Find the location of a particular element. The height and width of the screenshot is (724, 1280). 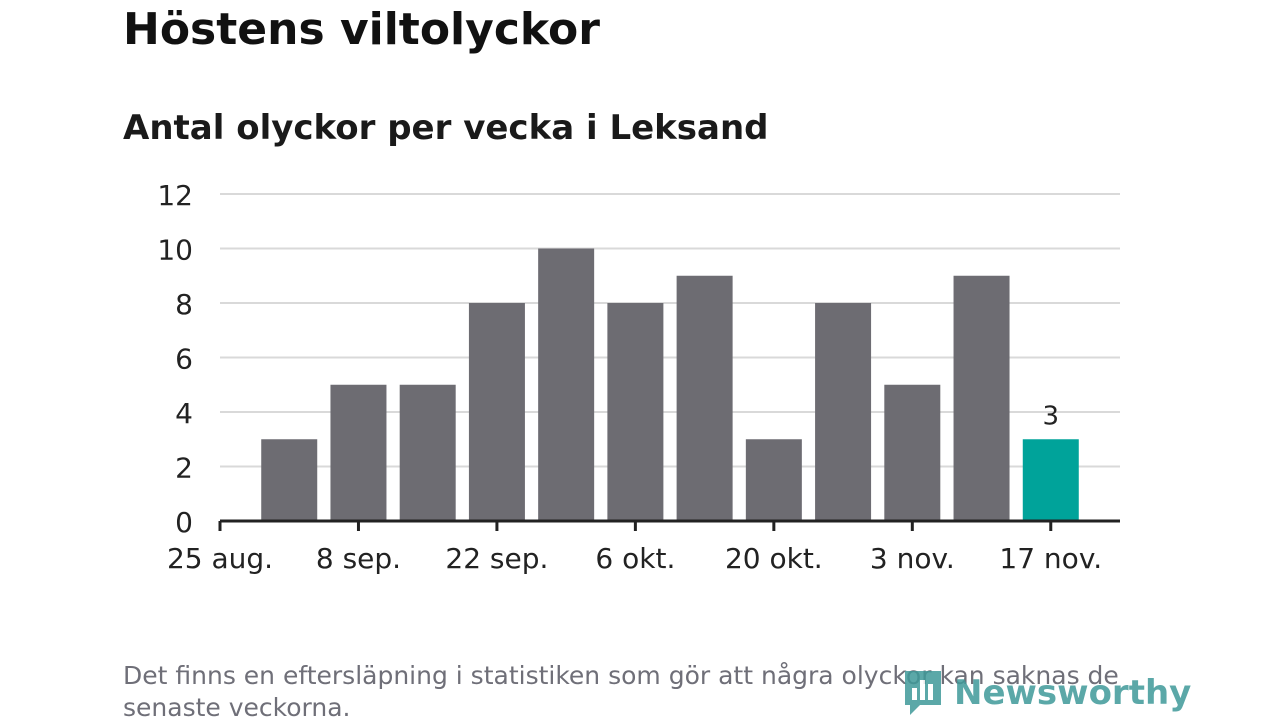

chart-title: Höstens viltolyckor is located at coordinates (361, 29).